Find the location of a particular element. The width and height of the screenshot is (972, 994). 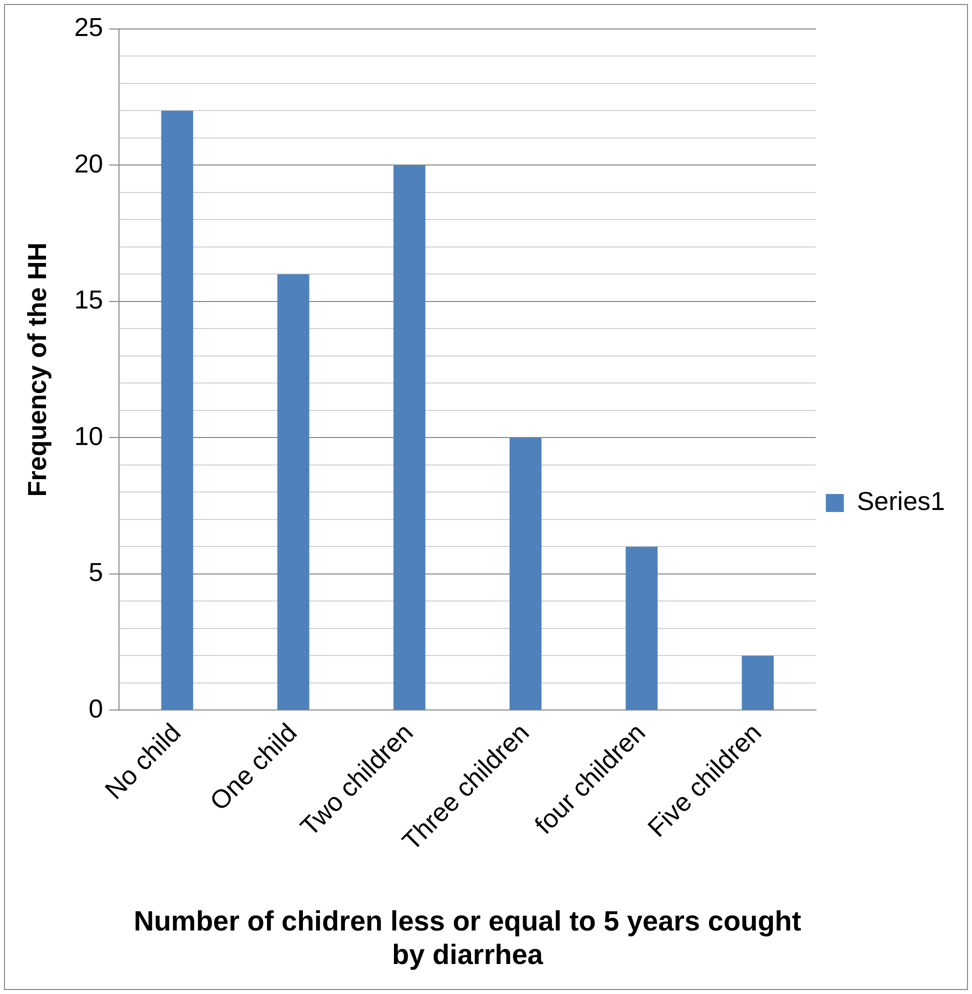

y-tick-label: 15 is located at coordinates (89, 299).